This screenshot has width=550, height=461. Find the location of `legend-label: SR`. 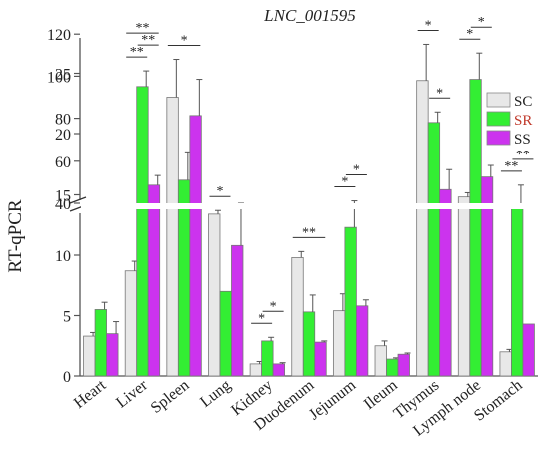

legend-label: SR is located at coordinates (523, 121).